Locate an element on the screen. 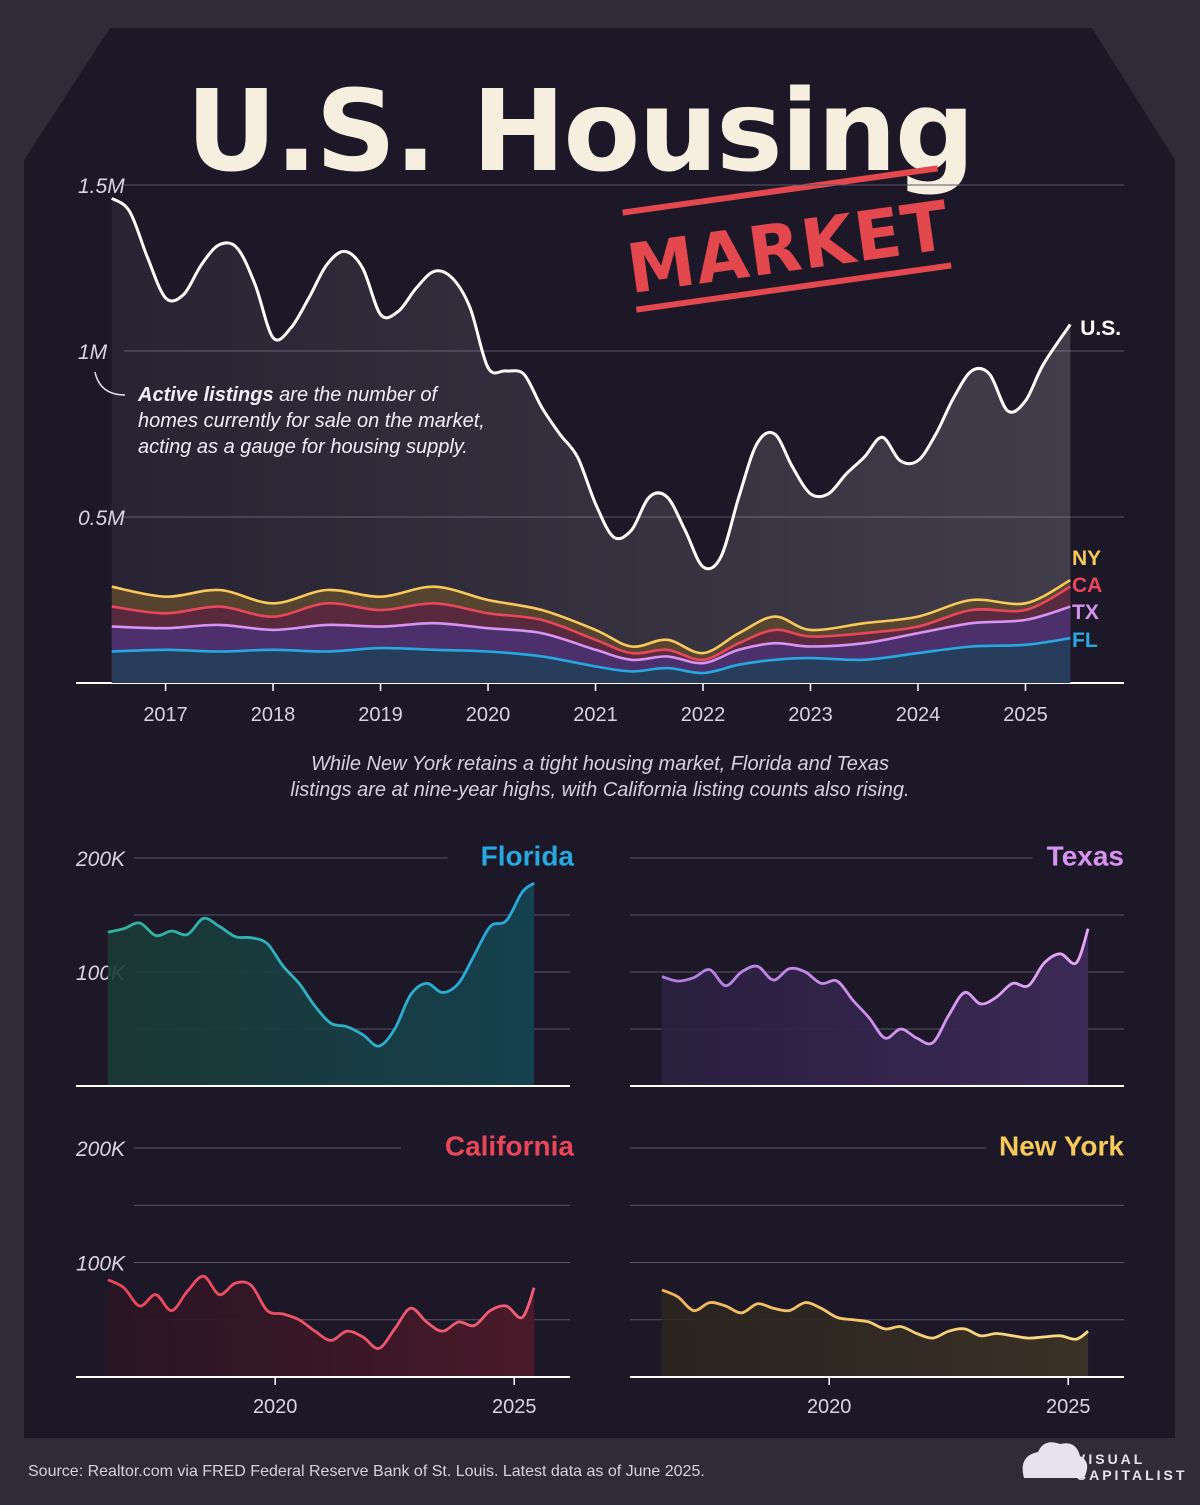 Image resolution: width=1200 pixels, height=1505 pixels. panel-area-fl is located at coordinates (321, 984).